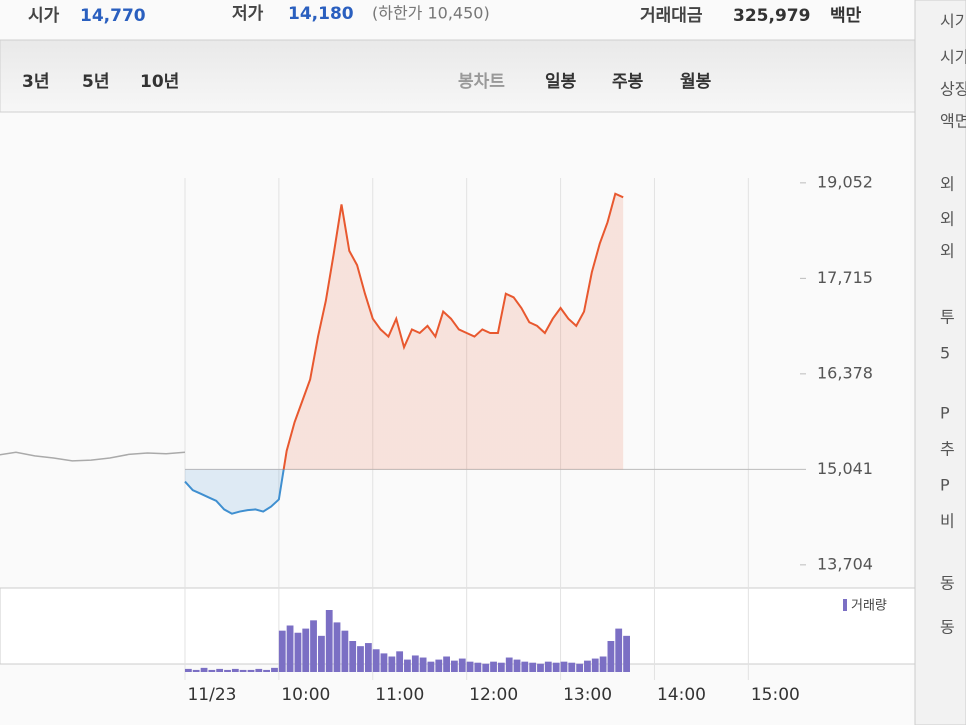  Describe the element at coordinates (681, 695) in the screenshot. I see `x-tick-label: 14:00` at that location.